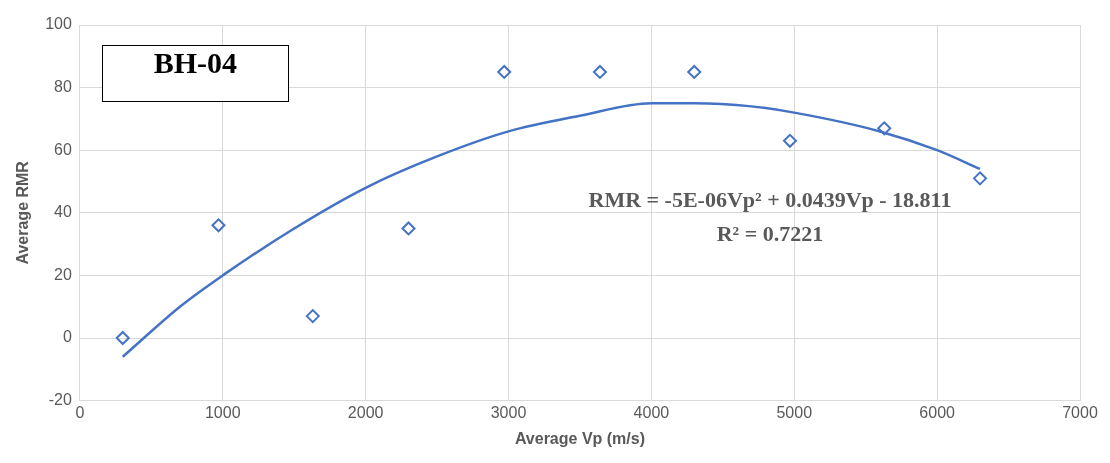  What do you see at coordinates (63, 149) in the screenshot?
I see `y-tick-label: 60` at bounding box center [63, 149].